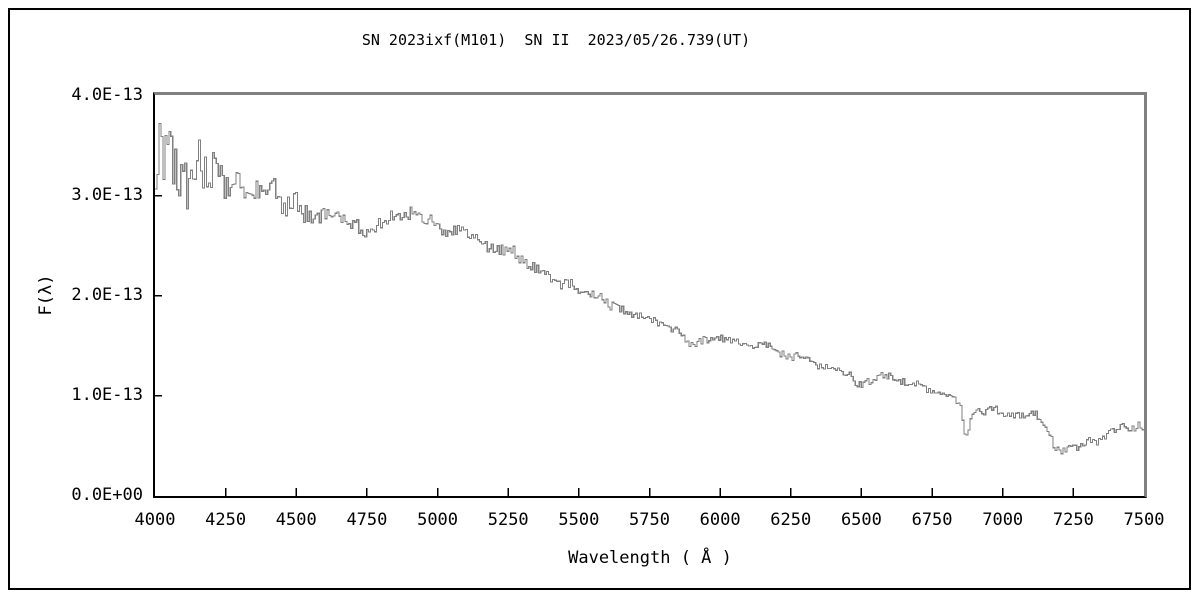 Image resolution: width=1200 pixels, height=600 pixels. Describe the element at coordinates (508, 520) in the screenshot. I see `x-tick-label: 5250` at that location.